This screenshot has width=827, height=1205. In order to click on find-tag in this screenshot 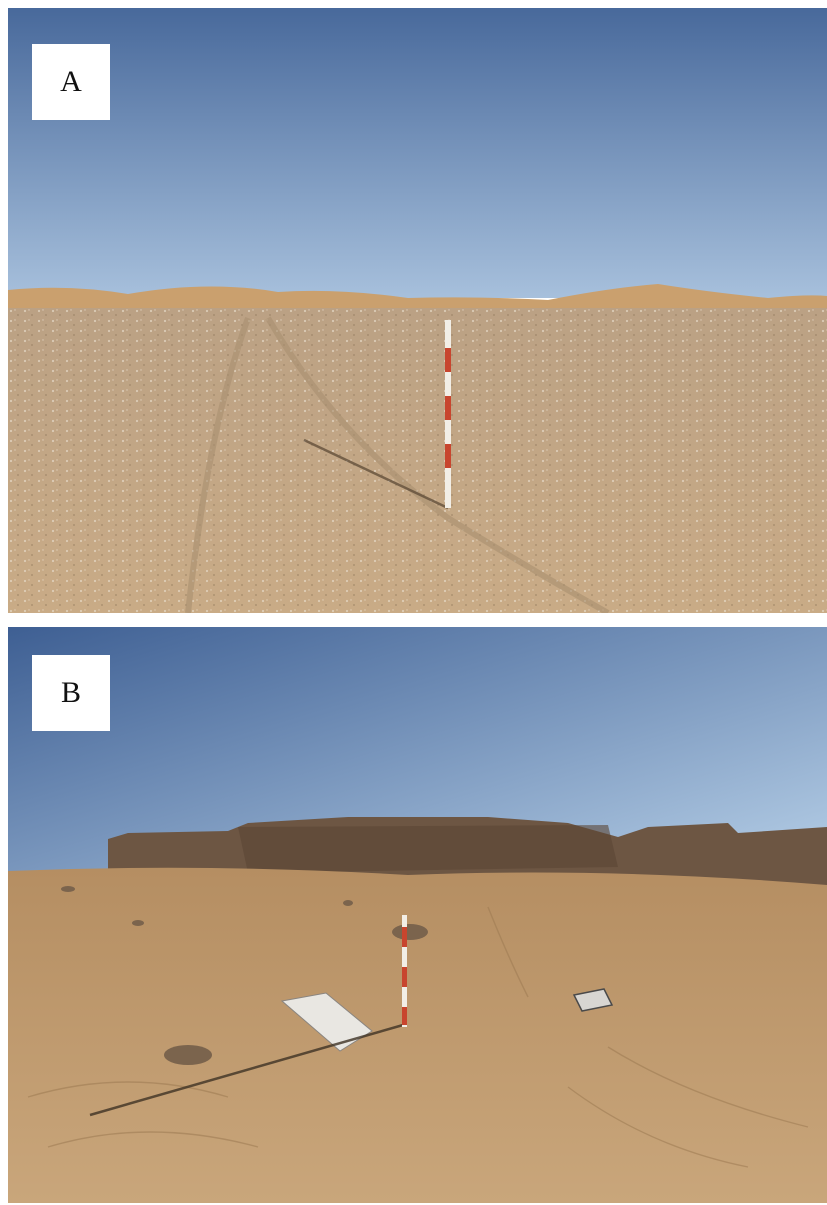, I will do `click(593, 1000)`.